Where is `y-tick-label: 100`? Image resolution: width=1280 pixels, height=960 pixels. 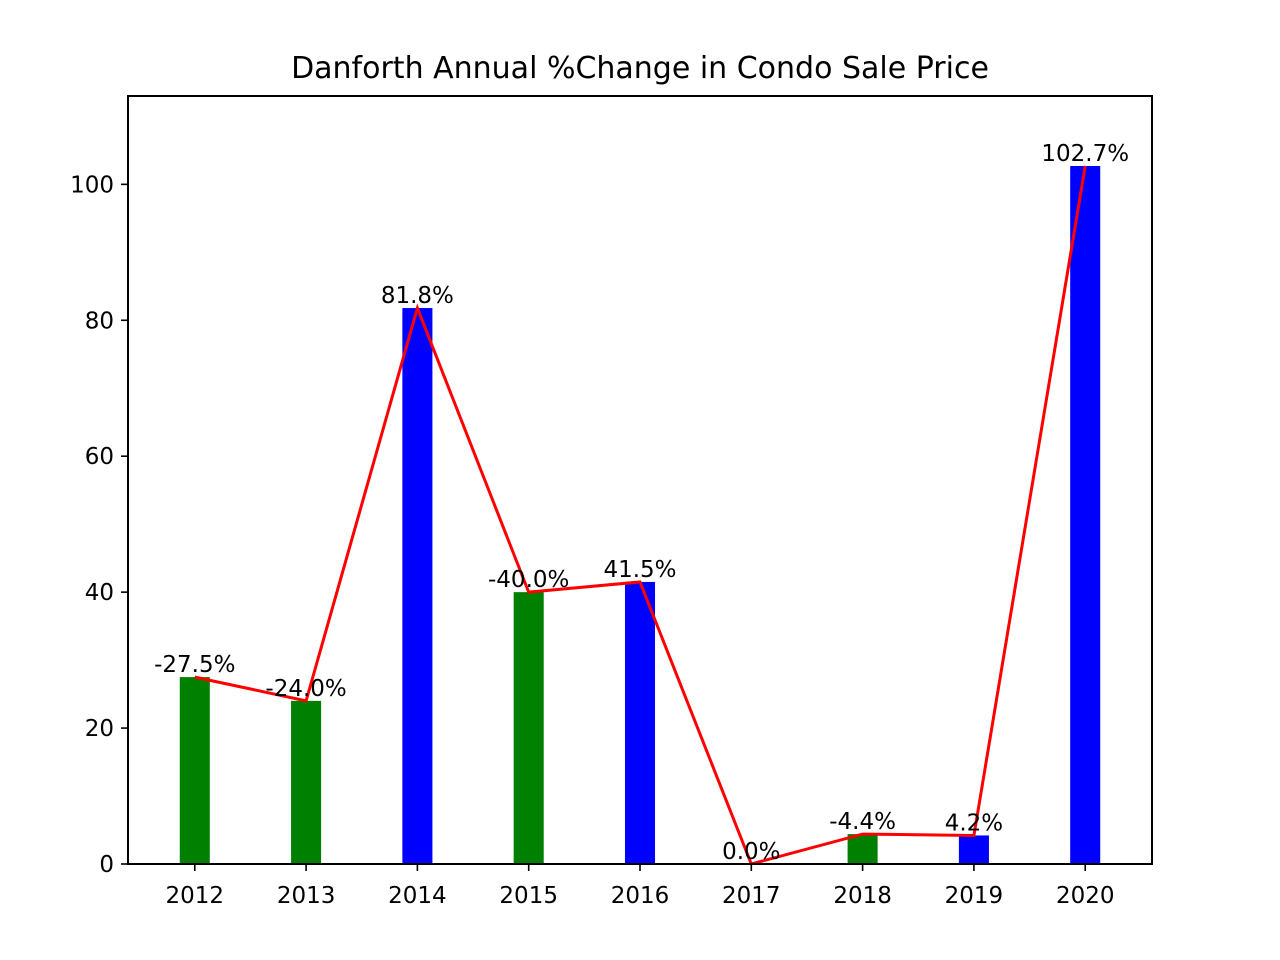
y-tick-label: 100 is located at coordinates (92, 185).